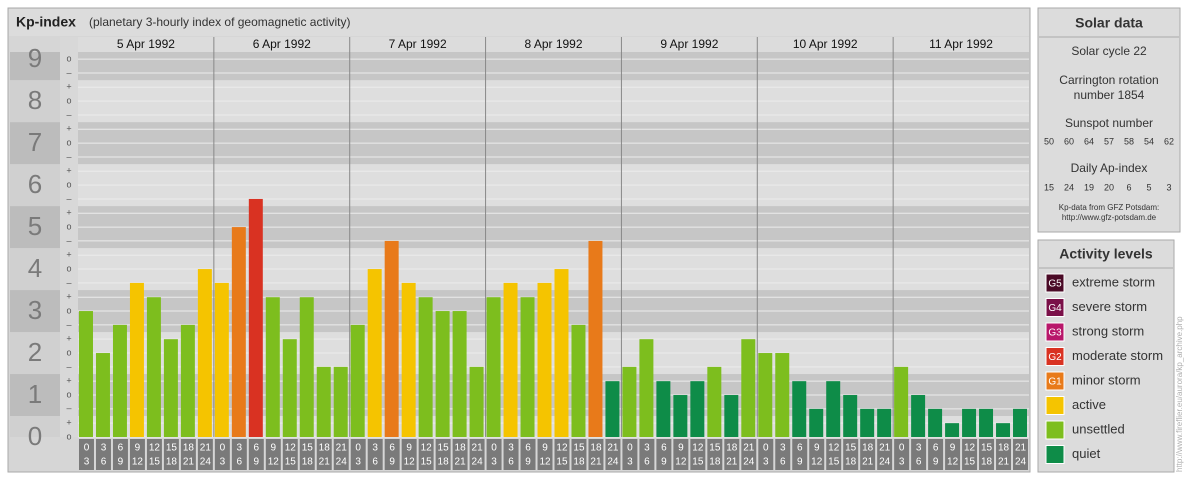 This screenshot has height=485, width=1184. I want to click on legend-badge: G2, so click(1055, 357).